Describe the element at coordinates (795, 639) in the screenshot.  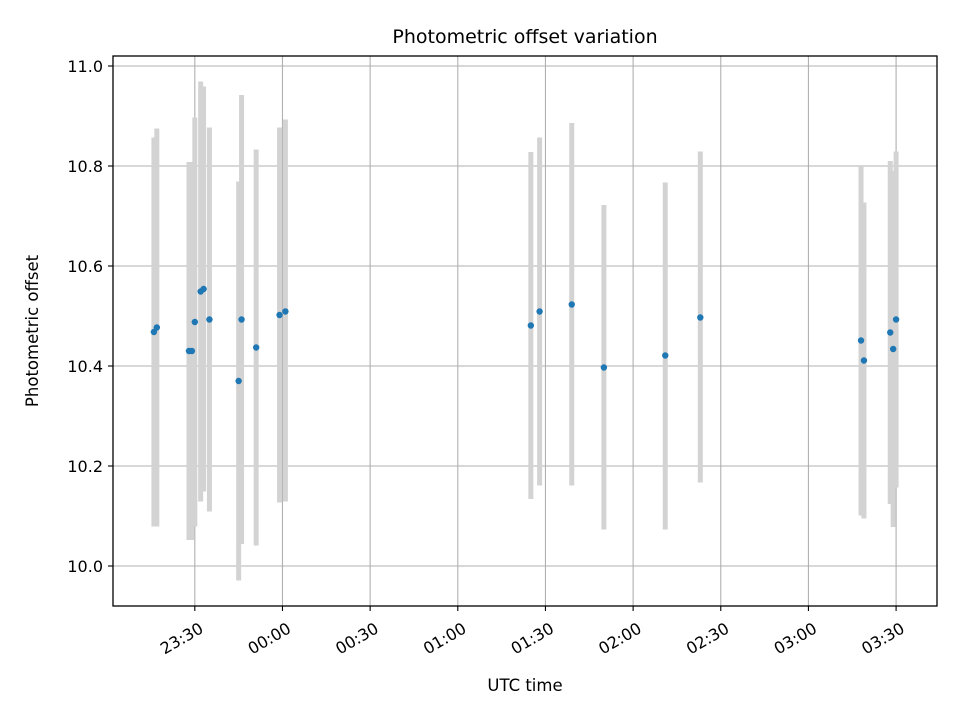
I see `x-tick-label: 03:00` at that location.